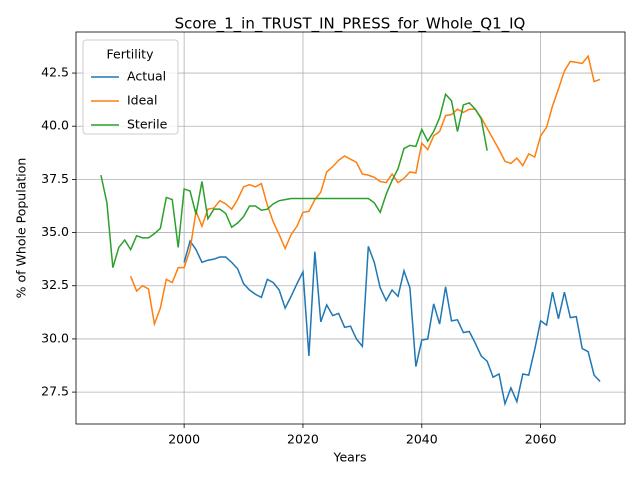 The image size is (640, 480). I want to click on y-axis-label: % of Whole Population, so click(21, 228).